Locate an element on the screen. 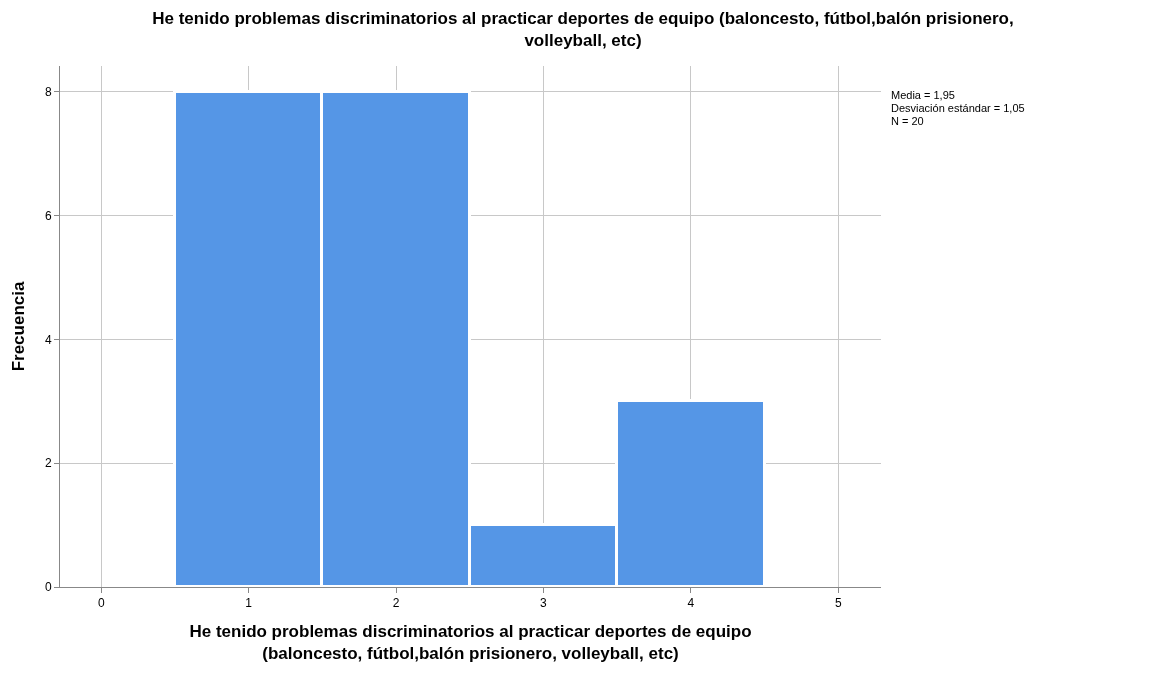  y-tick-label: 0 is located at coordinates (48, 587).